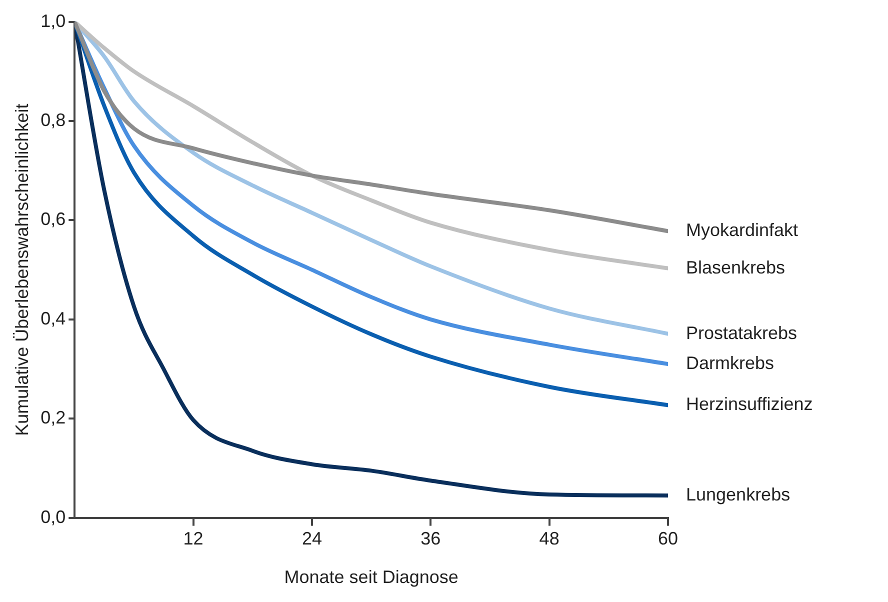 The image size is (888, 602). What do you see at coordinates (53, 20) in the screenshot?
I see `y-tick-label: 1,0` at bounding box center [53, 20].